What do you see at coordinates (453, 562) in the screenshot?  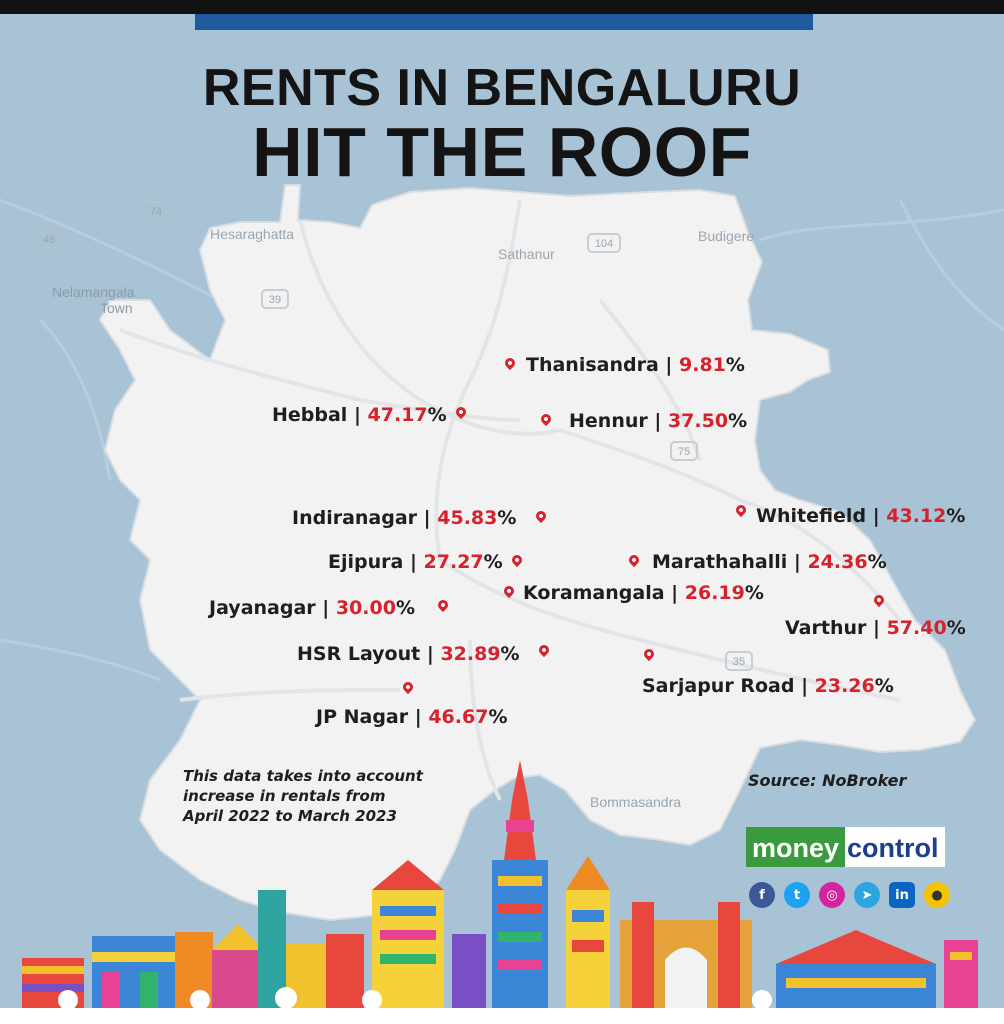 I see `place-value: 27.27` at bounding box center [453, 562].